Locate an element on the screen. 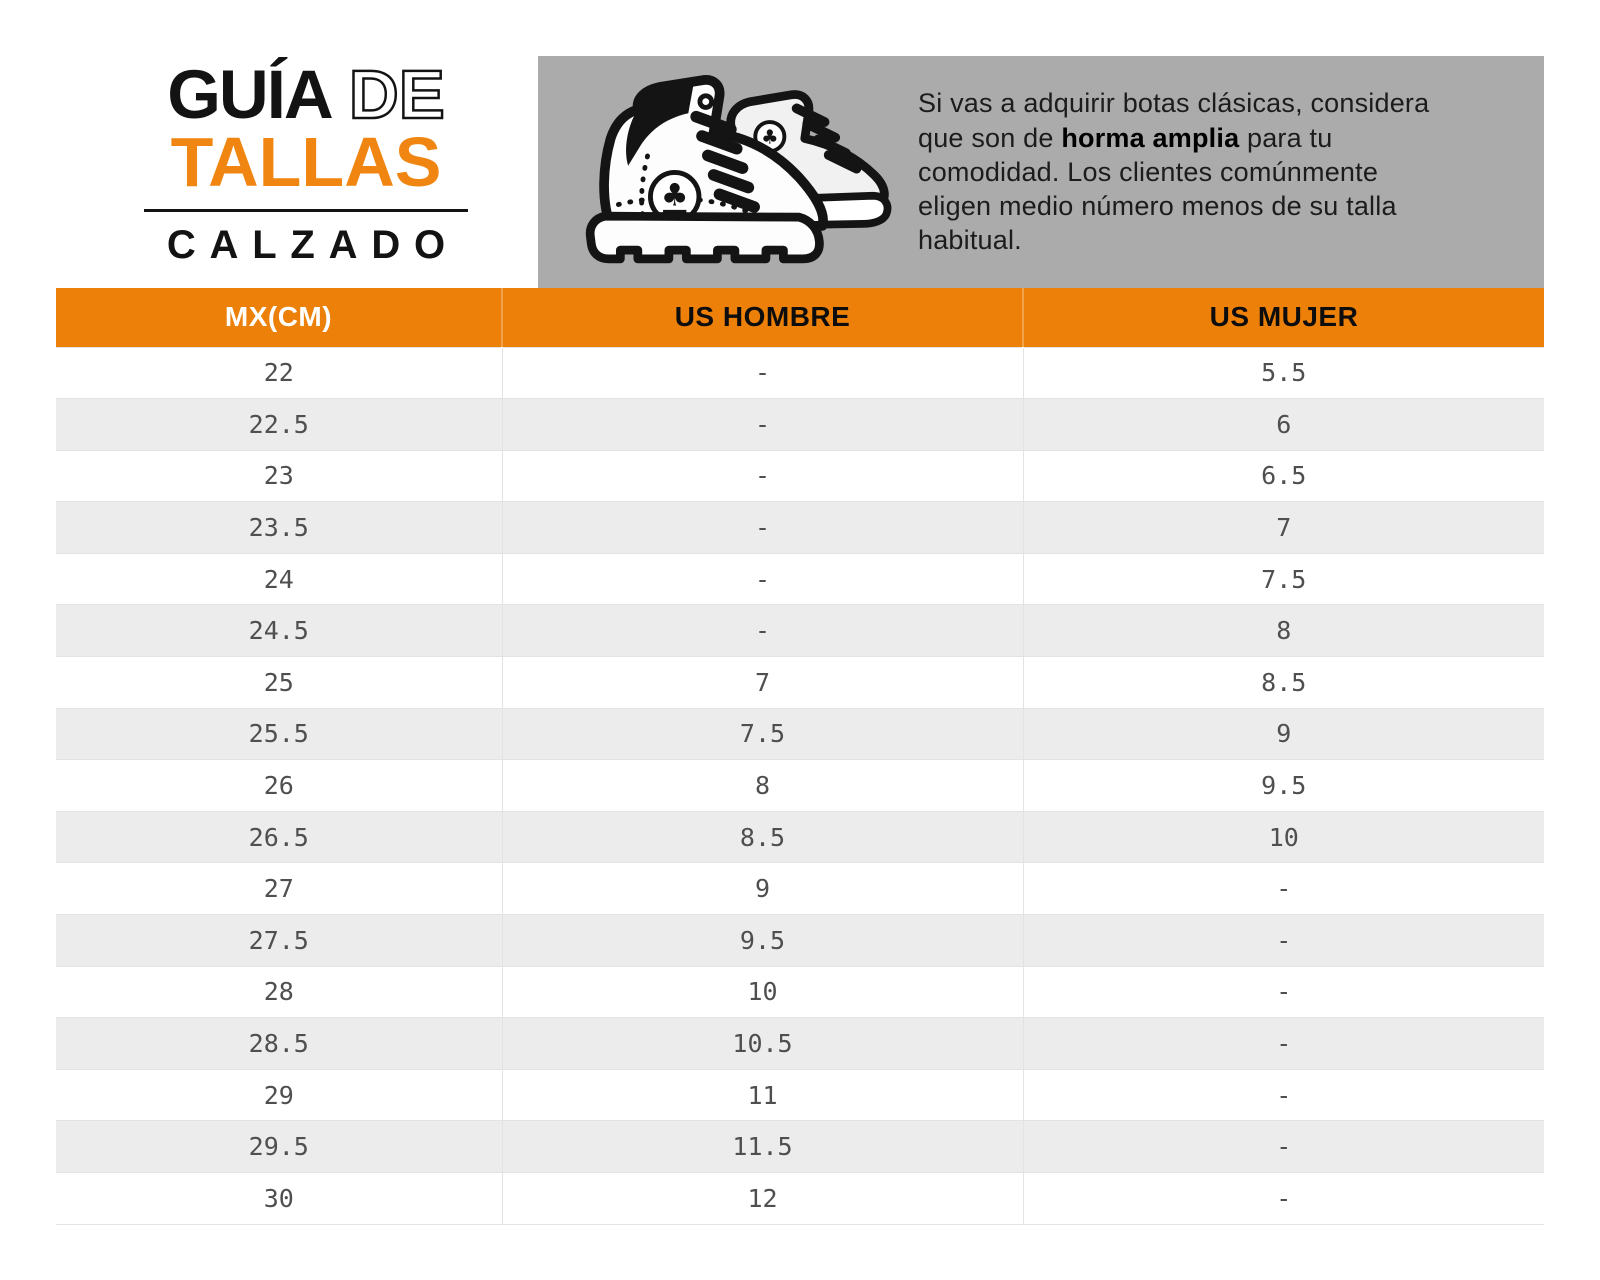 The width and height of the screenshot is (1600, 1280). banner-bold-text: horma amplia is located at coordinates (1150, 137).